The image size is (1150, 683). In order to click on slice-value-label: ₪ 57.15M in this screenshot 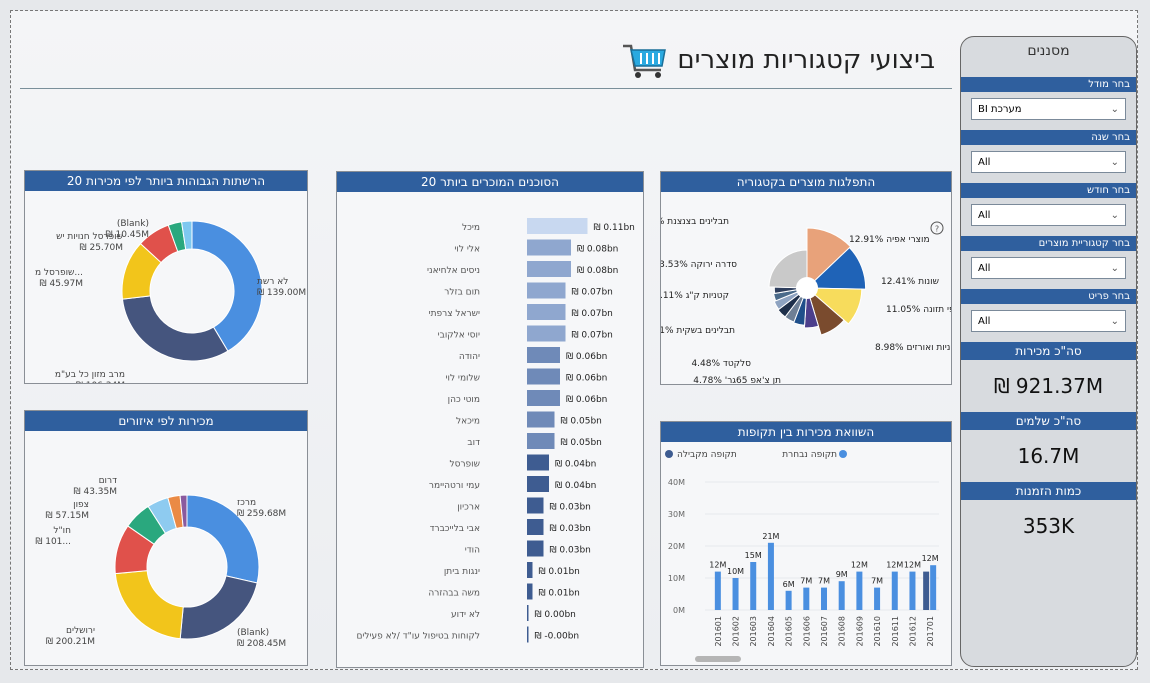, I will do `click(67, 516)`.